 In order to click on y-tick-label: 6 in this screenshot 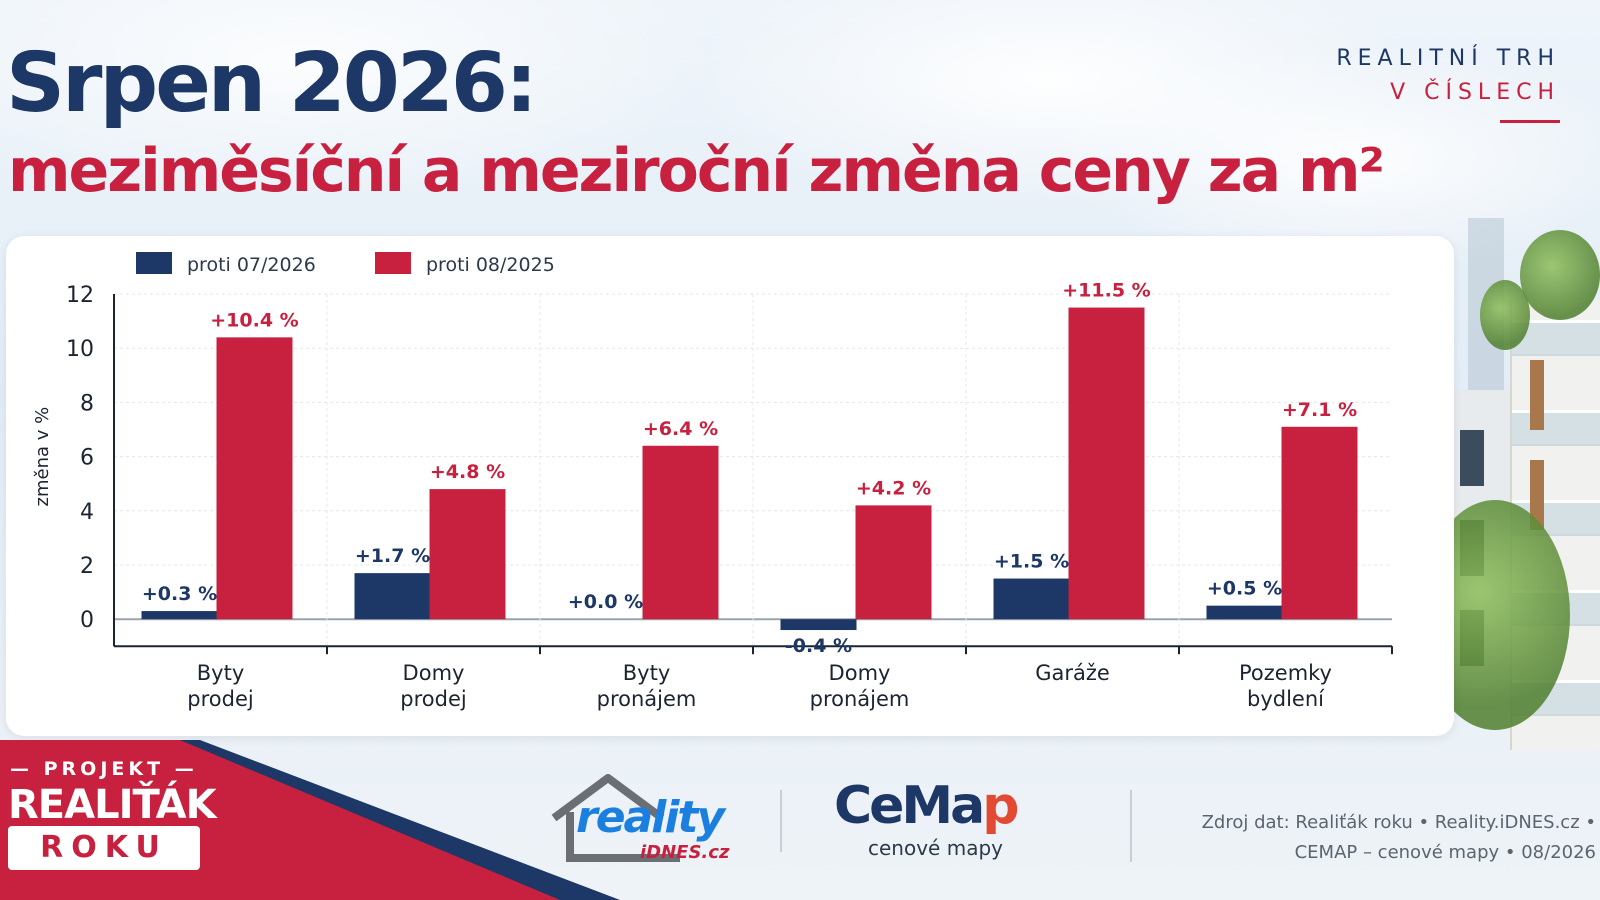, I will do `click(87, 458)`.